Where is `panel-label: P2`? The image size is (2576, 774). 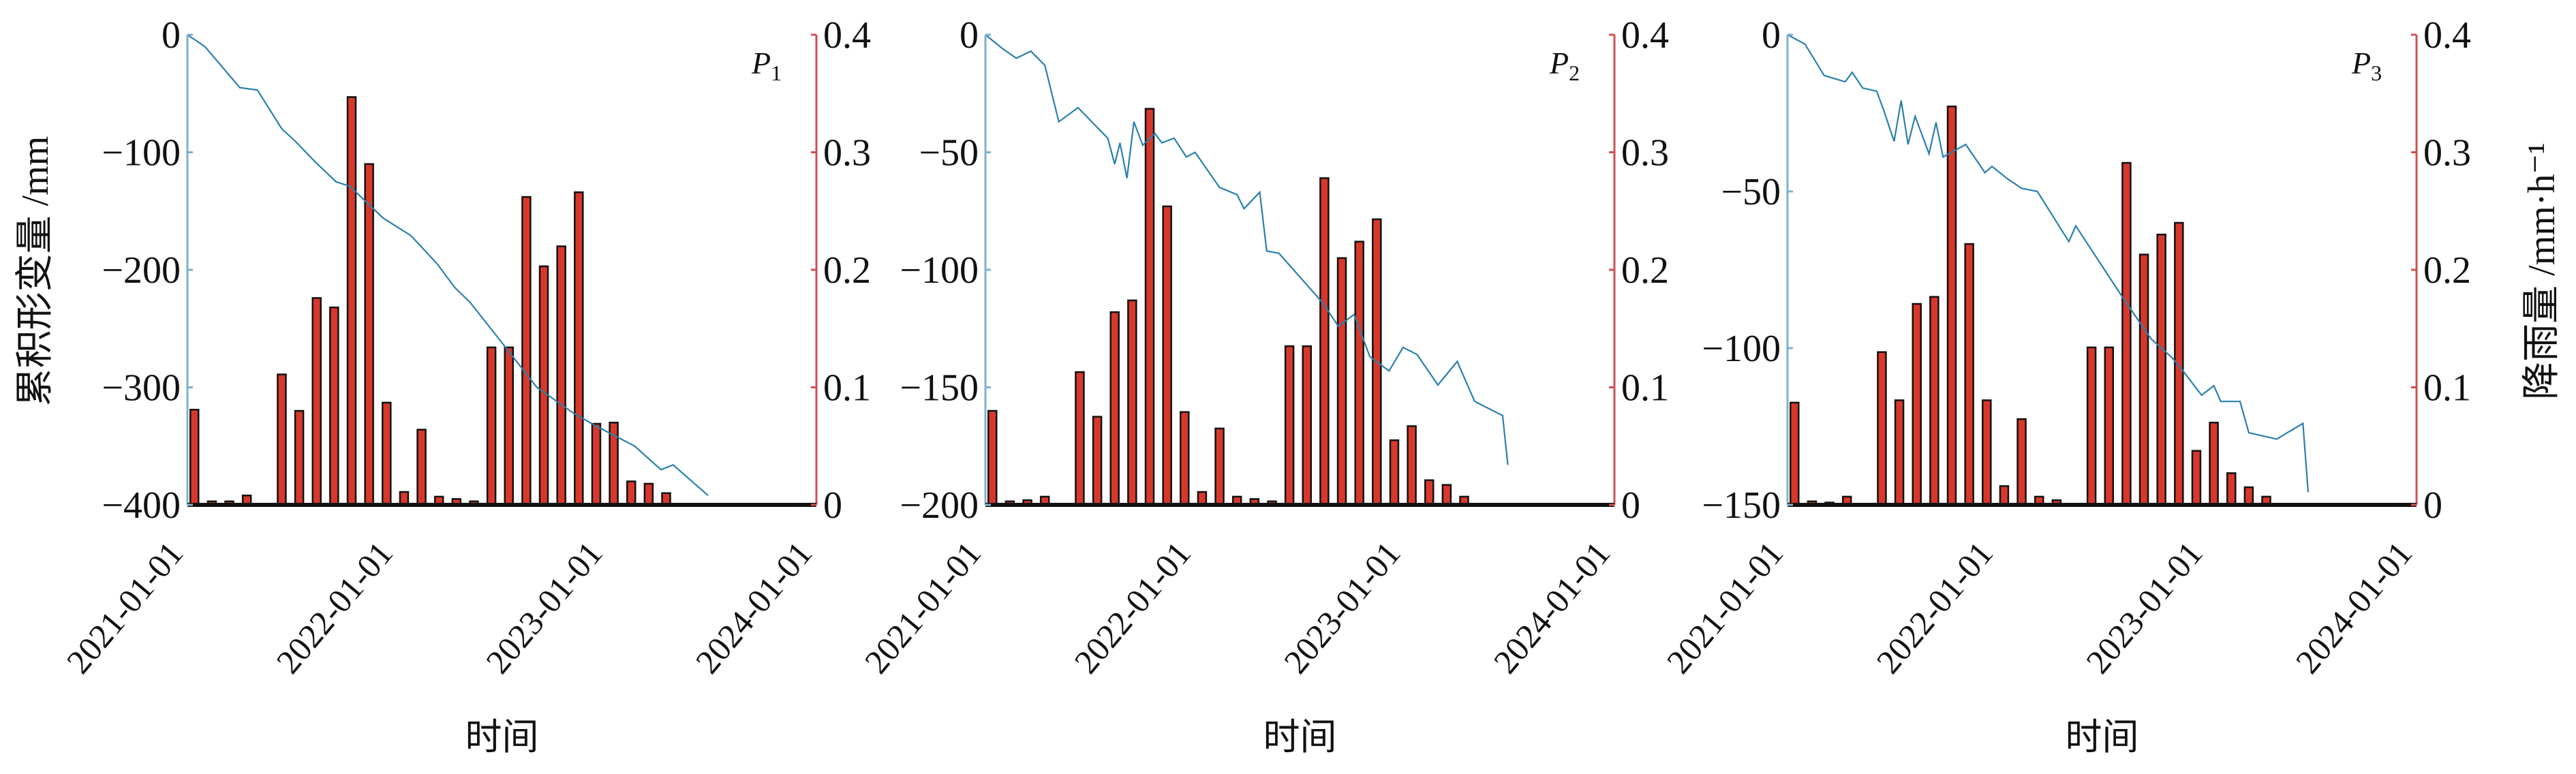 panel-label: P2 is located at coordinates (1564, 65).